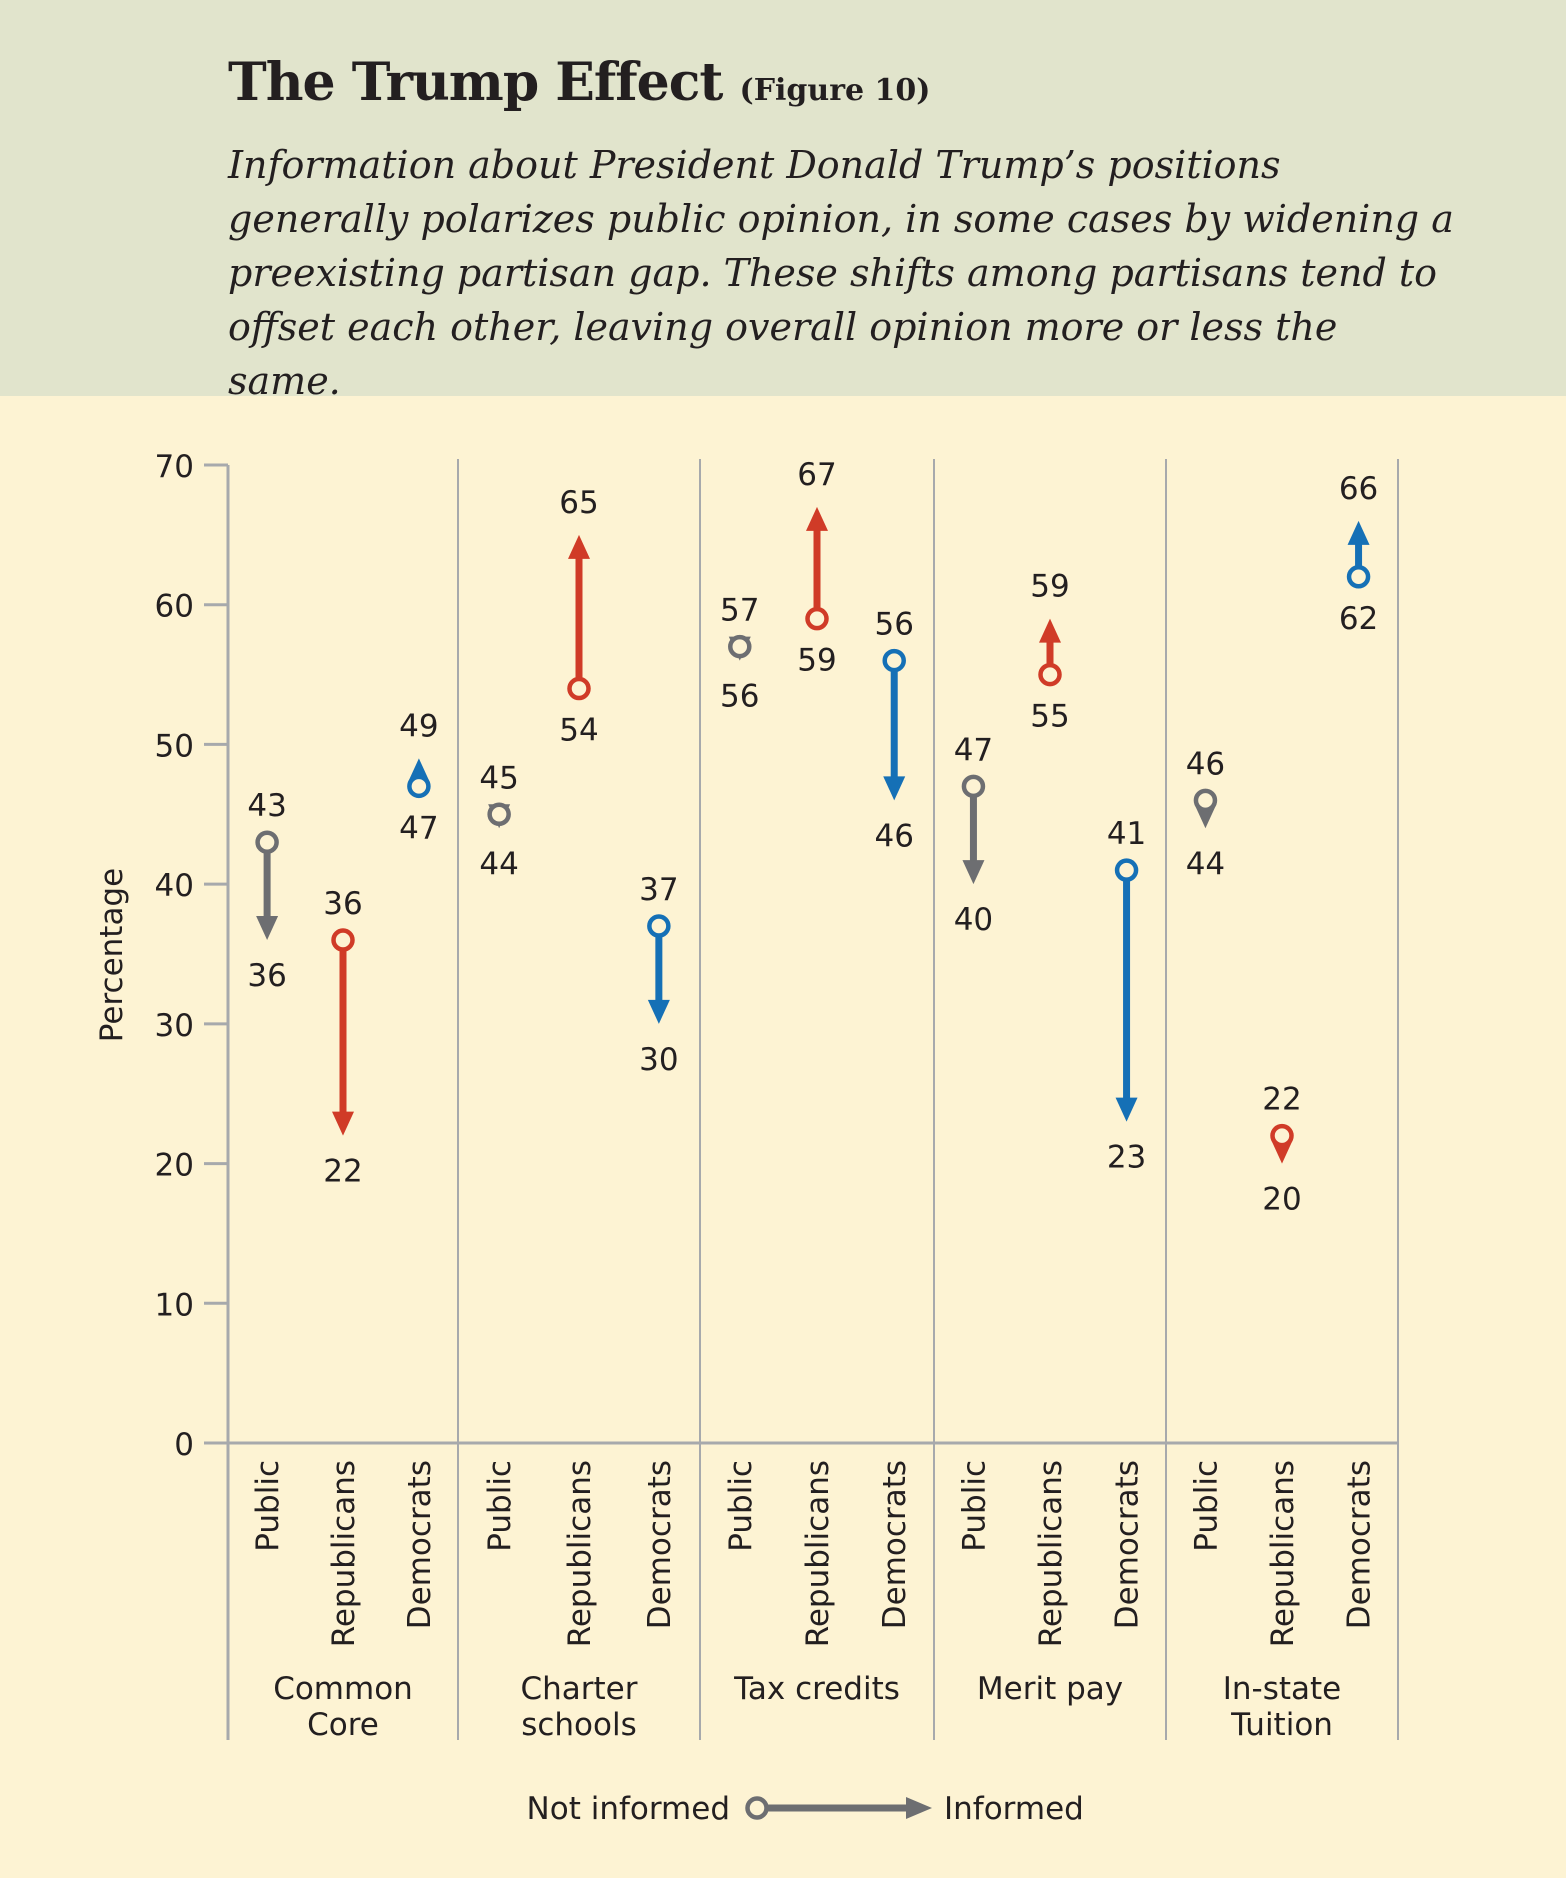  What do you see at coordinates (628, 1809) in the screenshot?
I see `legend-start-label: Not informed` at bounding box center [628, 1809].